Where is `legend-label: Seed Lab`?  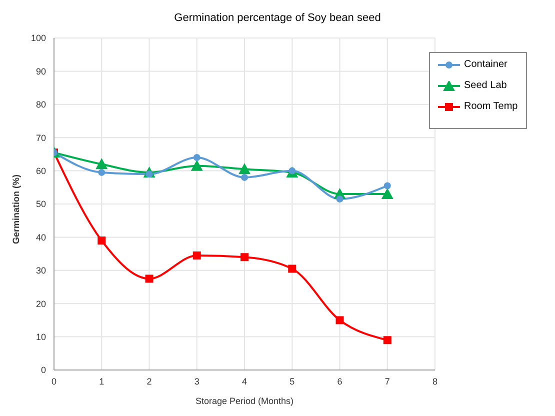 legend-label: Seed Lab is located at coordinates (485, 85).